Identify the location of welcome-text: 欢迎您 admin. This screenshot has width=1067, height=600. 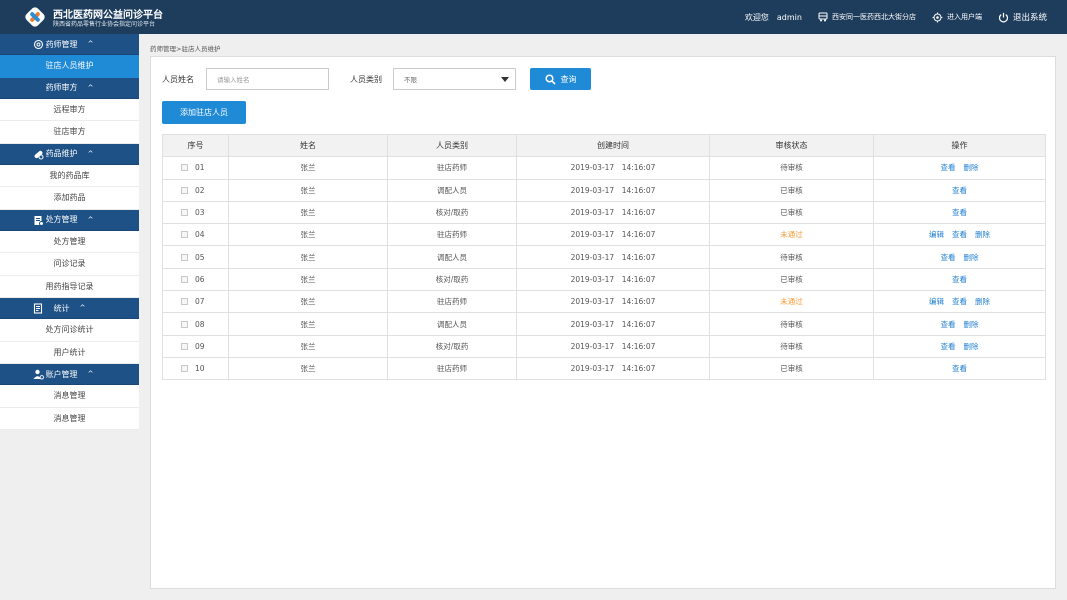
(773, 17).